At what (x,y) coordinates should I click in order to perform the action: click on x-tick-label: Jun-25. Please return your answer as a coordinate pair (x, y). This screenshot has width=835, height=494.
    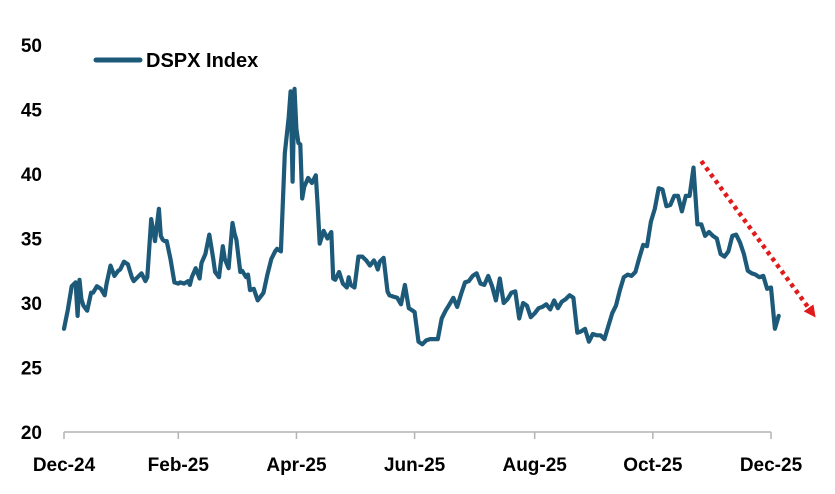
    Looking at the image, I should click on (415, 465).